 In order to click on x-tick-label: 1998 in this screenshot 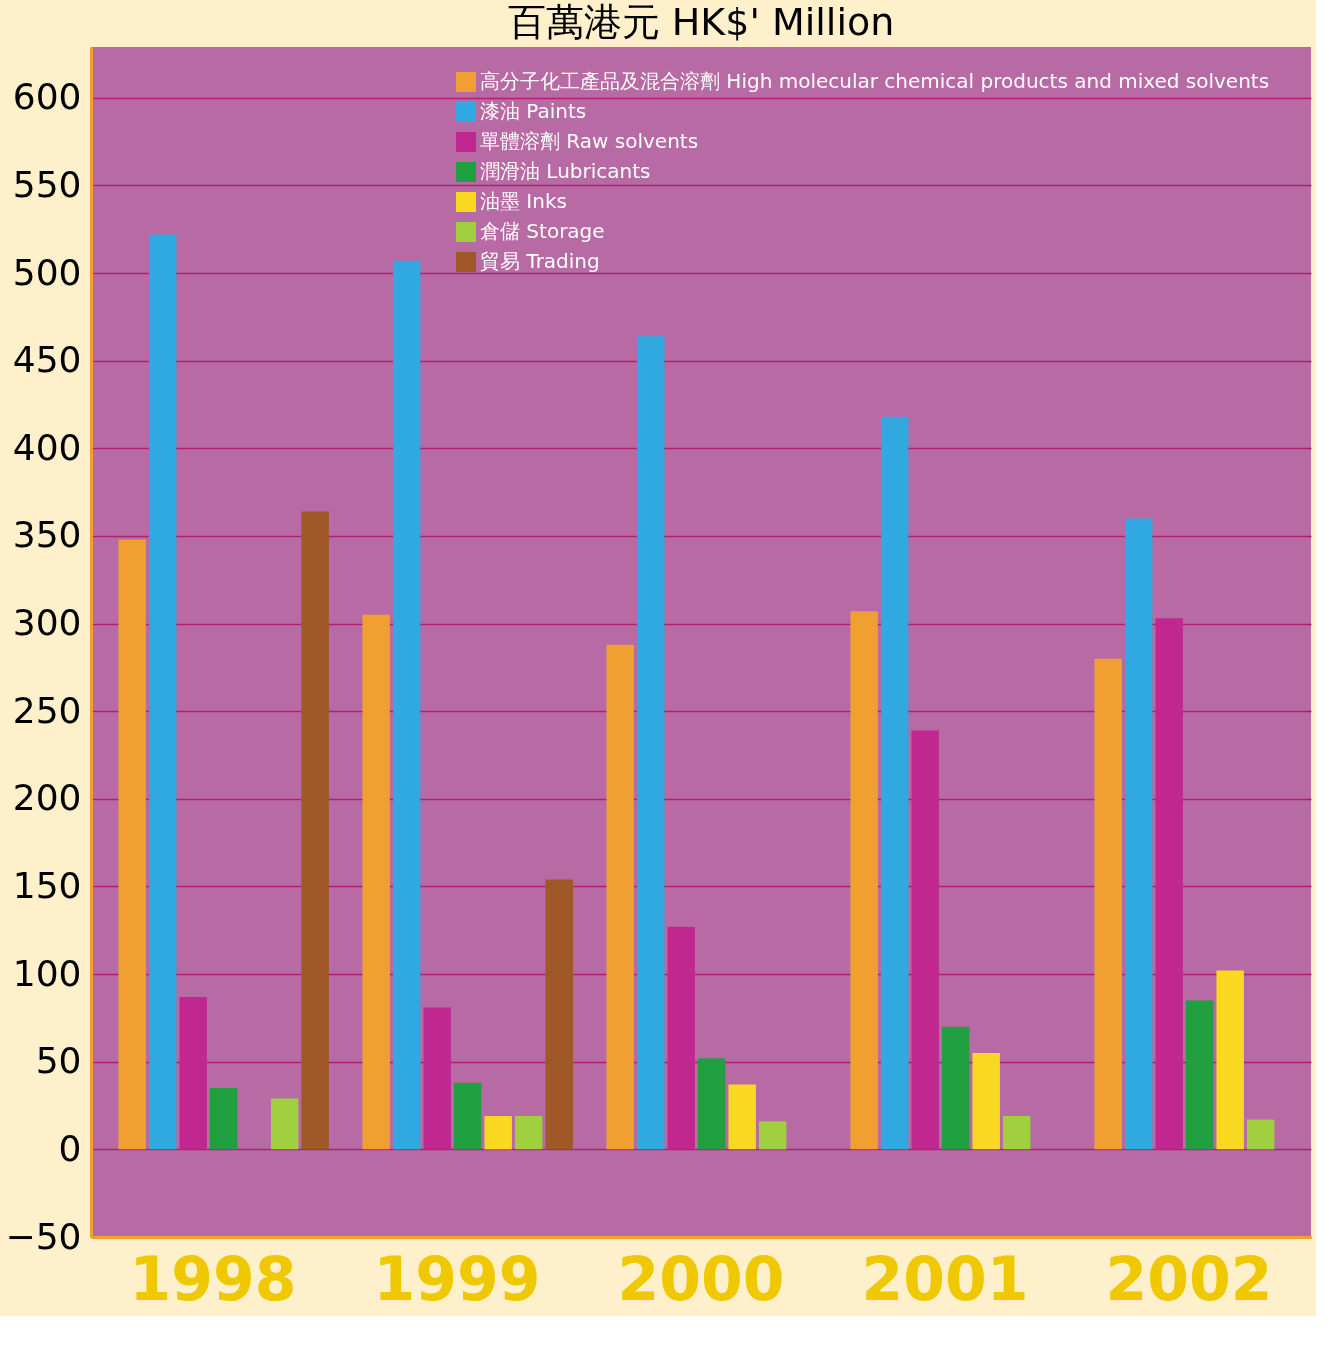, I will do `click(213, 1278)`.